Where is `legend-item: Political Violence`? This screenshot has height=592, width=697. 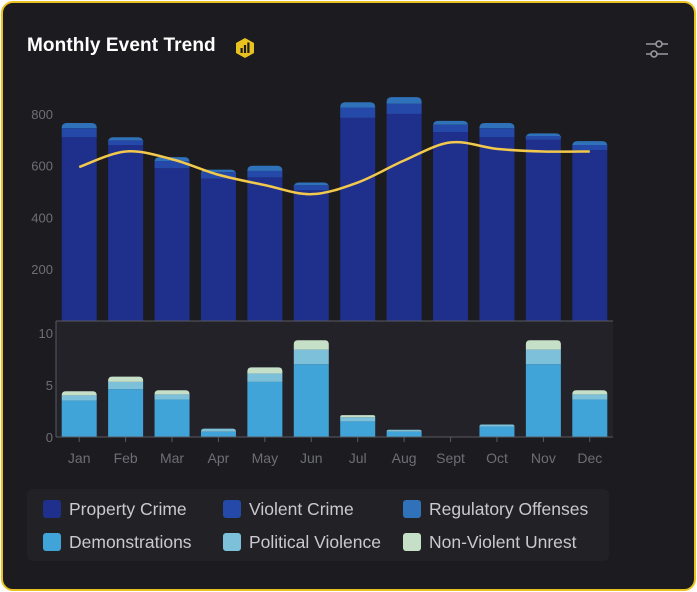
legend-item: Political Violence is located at coordinates (302, 542).